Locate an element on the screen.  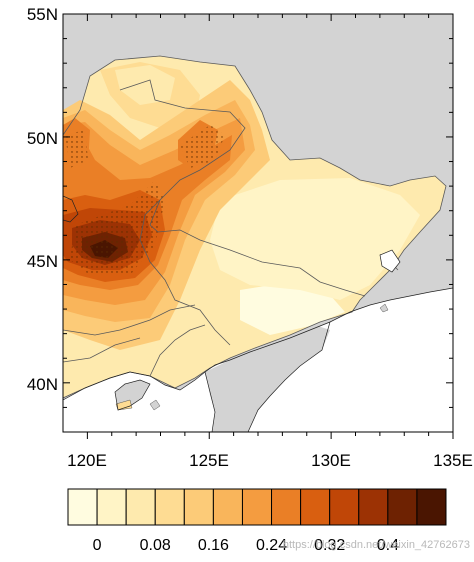
lon-label-120e: 120E is located at coordinates (87, 460).